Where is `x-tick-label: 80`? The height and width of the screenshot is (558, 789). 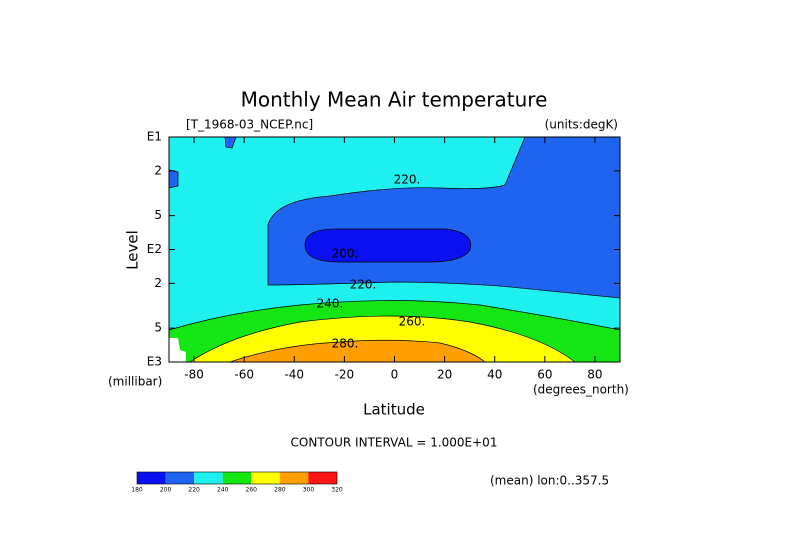
x-tick-label: 80 is located at coordinates (594, 375).